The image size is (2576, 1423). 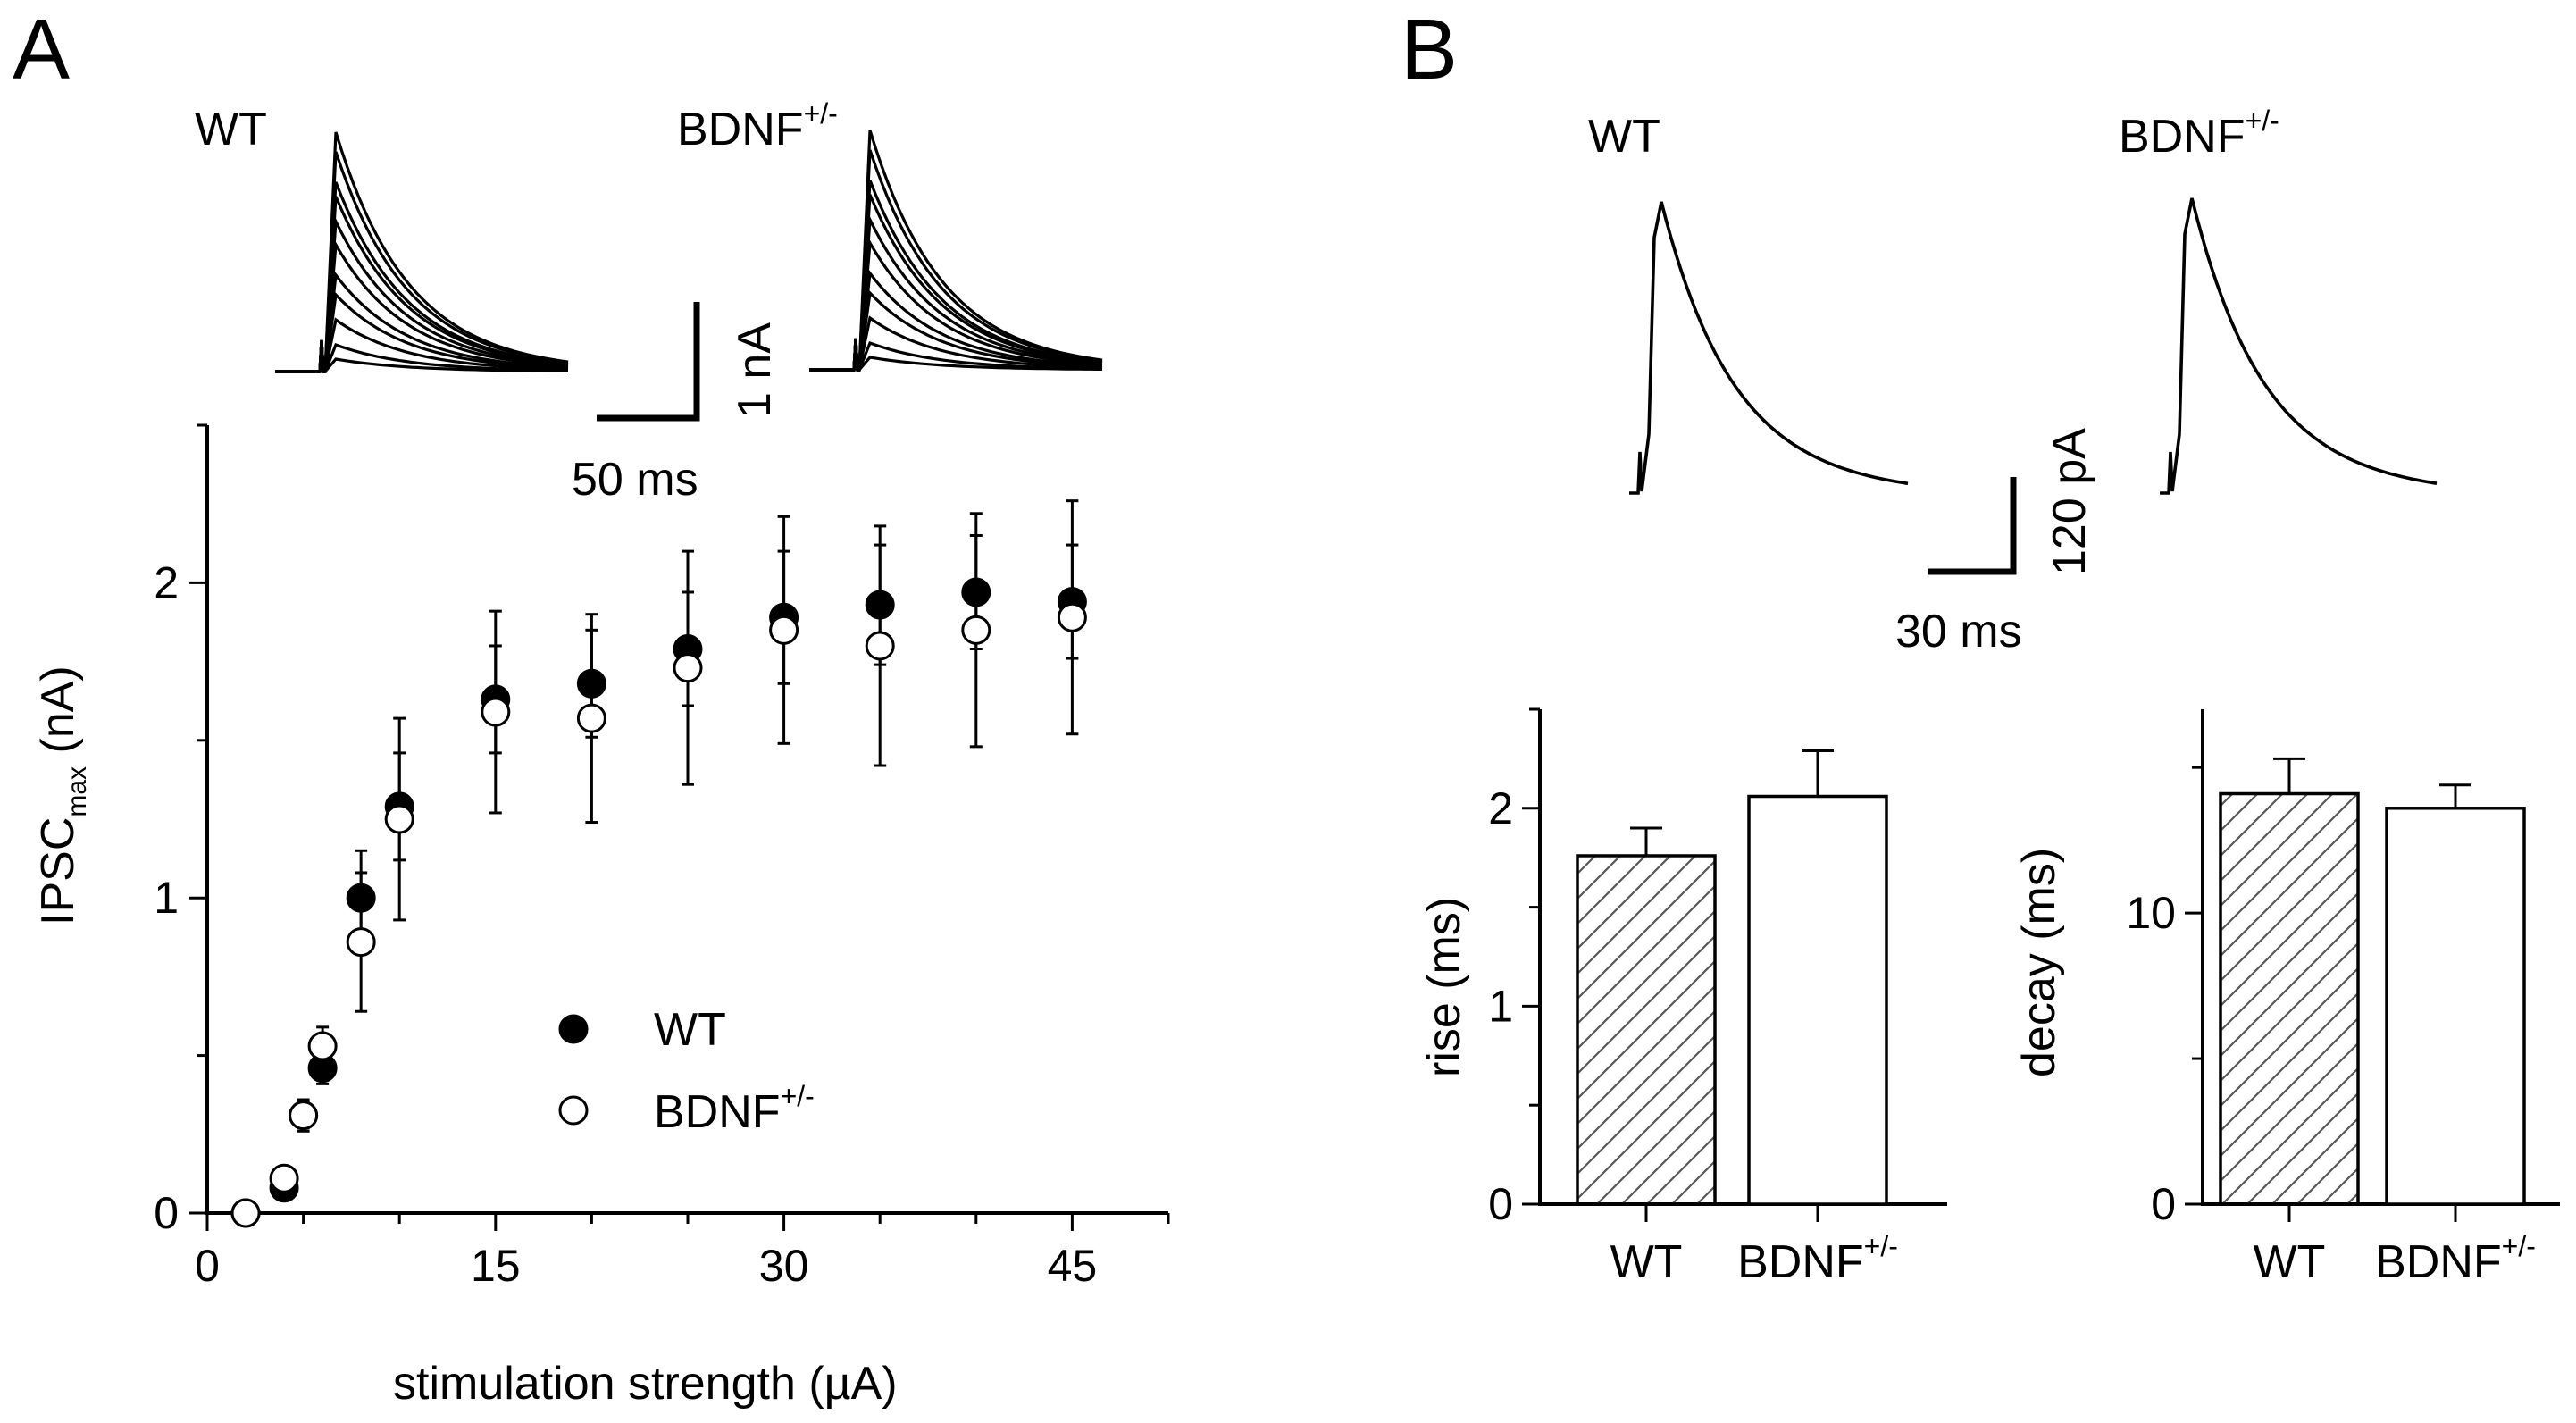 I want to click on trace-b-bdnf-label: BDNF+/-, so click(x=2199, y=134).